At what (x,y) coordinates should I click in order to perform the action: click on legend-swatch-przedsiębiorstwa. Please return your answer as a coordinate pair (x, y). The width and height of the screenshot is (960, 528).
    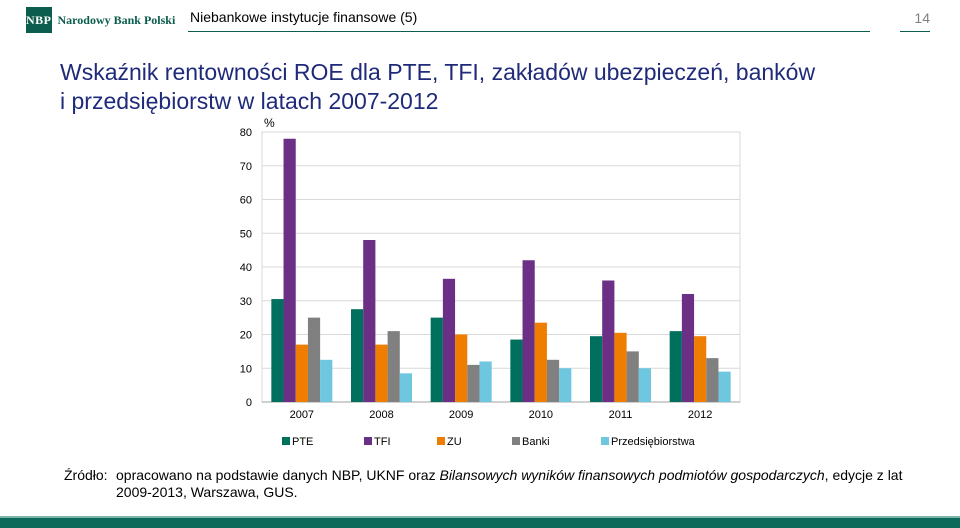
    Looking at the image, I should click on (605, 441).